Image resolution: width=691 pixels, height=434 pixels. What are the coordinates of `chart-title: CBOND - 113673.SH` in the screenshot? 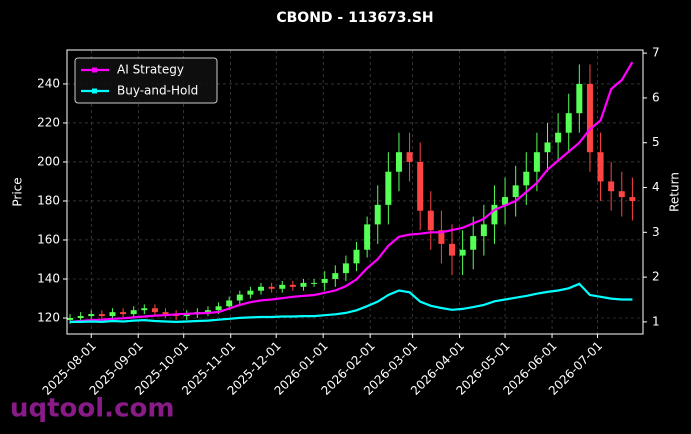 It's located at (354, 18).